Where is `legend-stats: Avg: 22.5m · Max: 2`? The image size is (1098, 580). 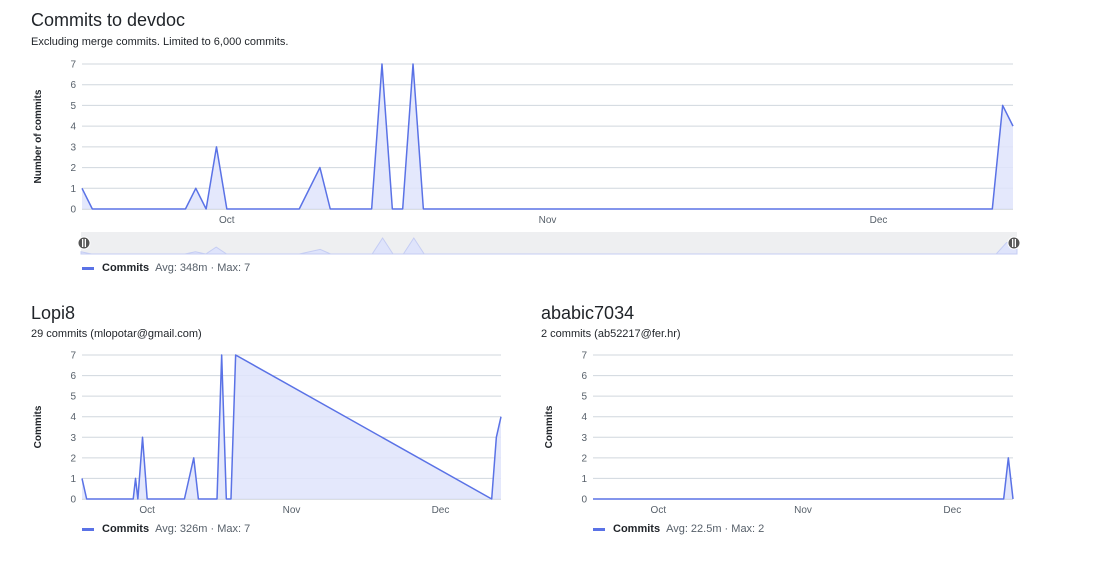 legend-stats: Avg: 22.5m · Max: 2 is located at coordinates (715, 529).